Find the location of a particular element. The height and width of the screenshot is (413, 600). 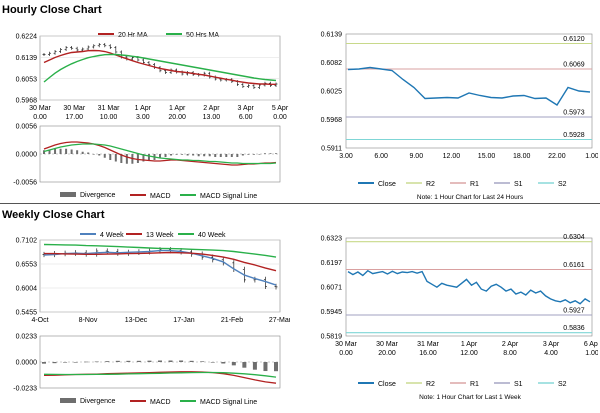

x-tick-label: 8-Nov is located at coordinates (88, 320).